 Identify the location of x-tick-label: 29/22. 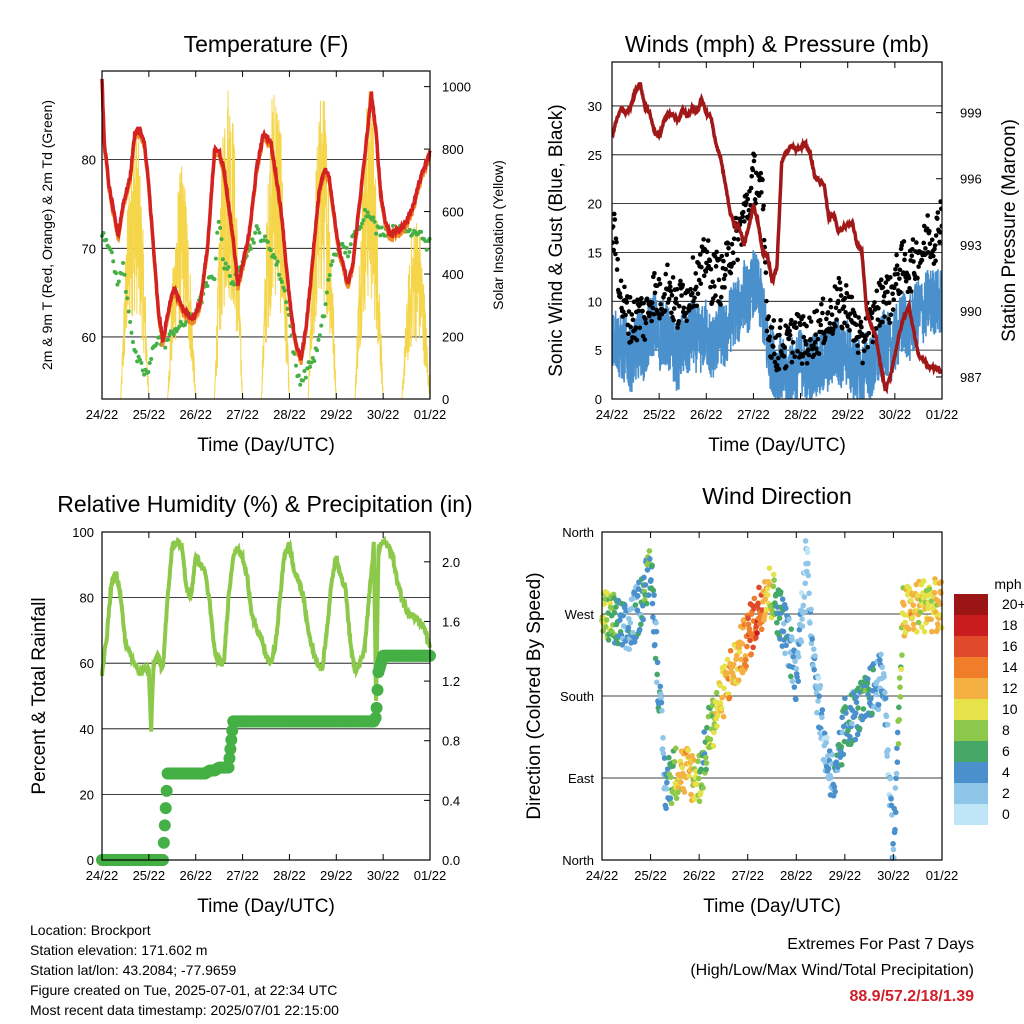
(336, 414).